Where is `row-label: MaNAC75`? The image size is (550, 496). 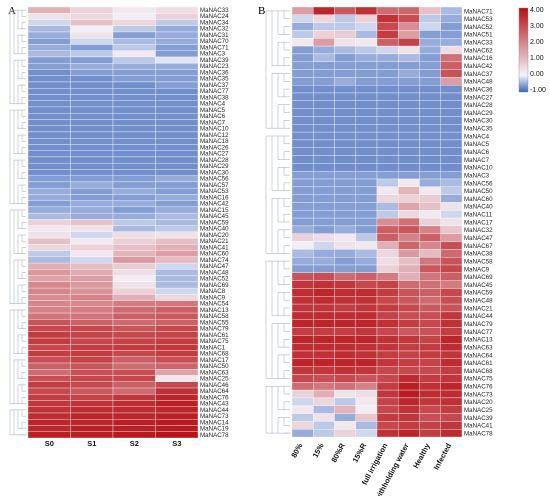
row-label: MaNAC75 is located at coordinates (478, 379).